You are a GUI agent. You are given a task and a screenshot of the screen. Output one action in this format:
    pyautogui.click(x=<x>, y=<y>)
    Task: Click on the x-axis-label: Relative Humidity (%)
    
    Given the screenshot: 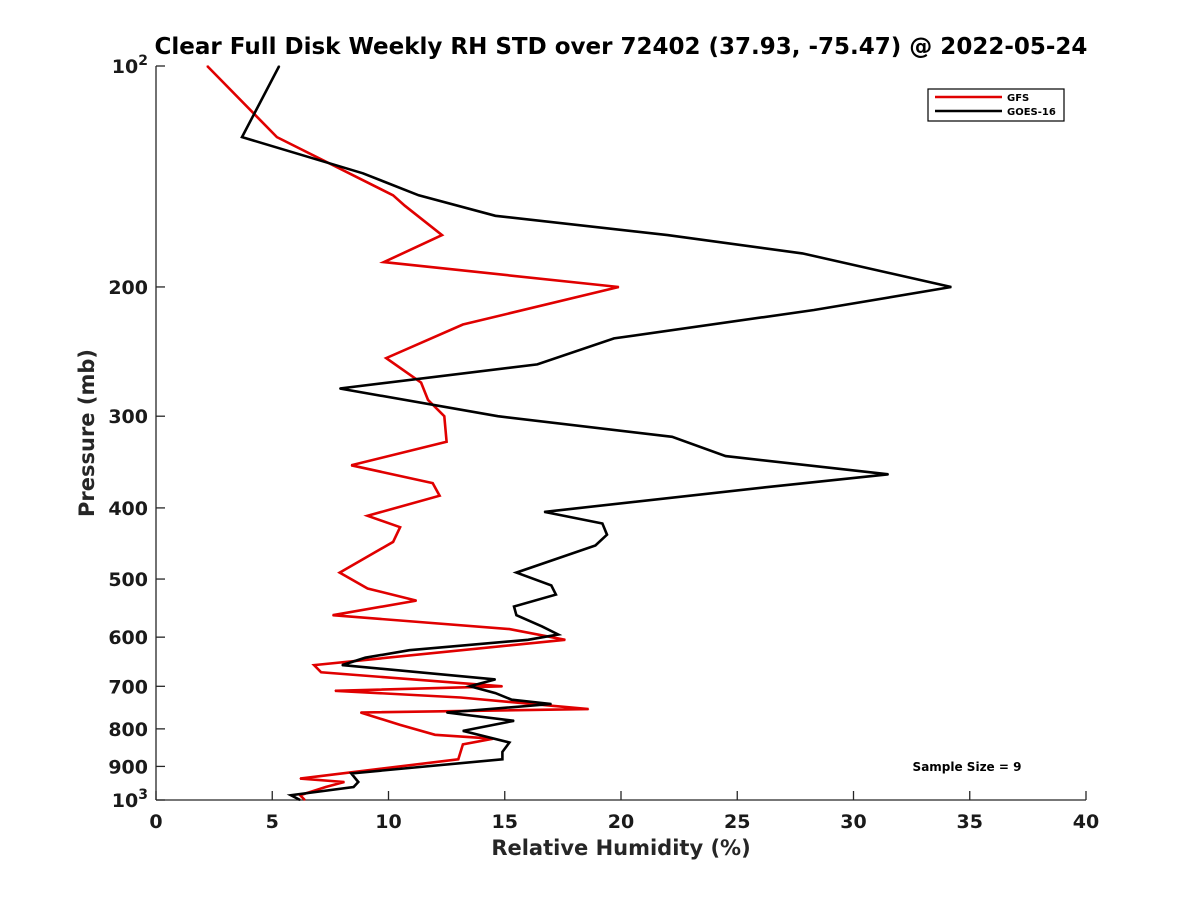 What is the action you would take?
    pyautogui.click(x=620, y=848)
    